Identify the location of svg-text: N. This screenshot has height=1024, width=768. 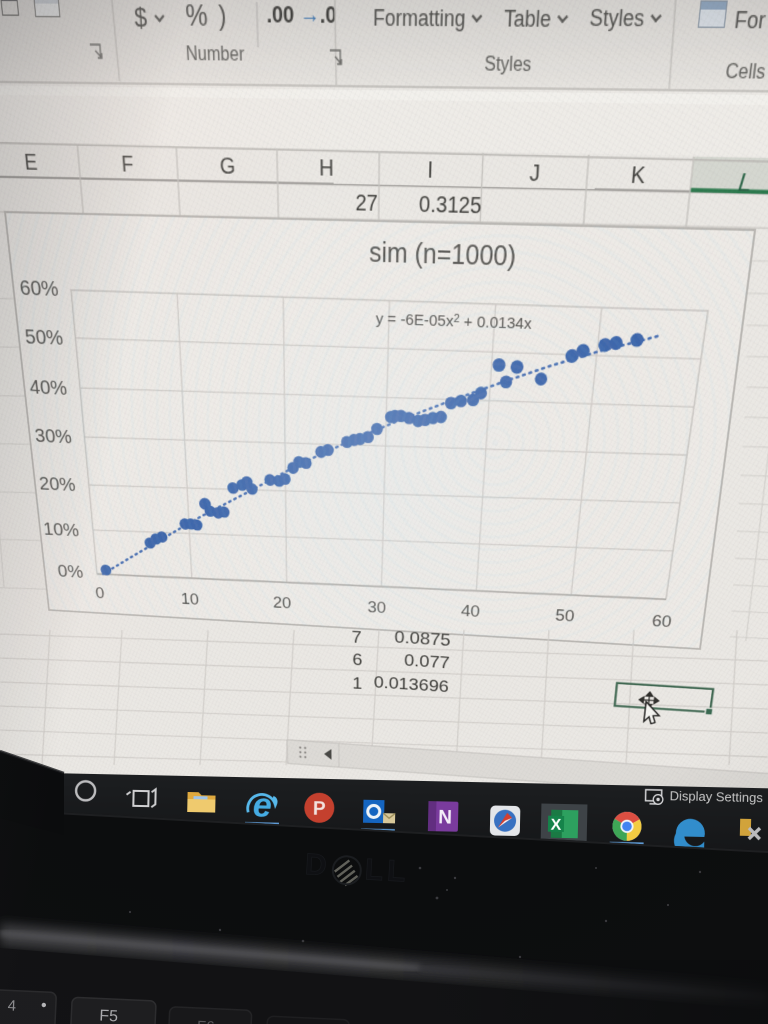
(445, 817).